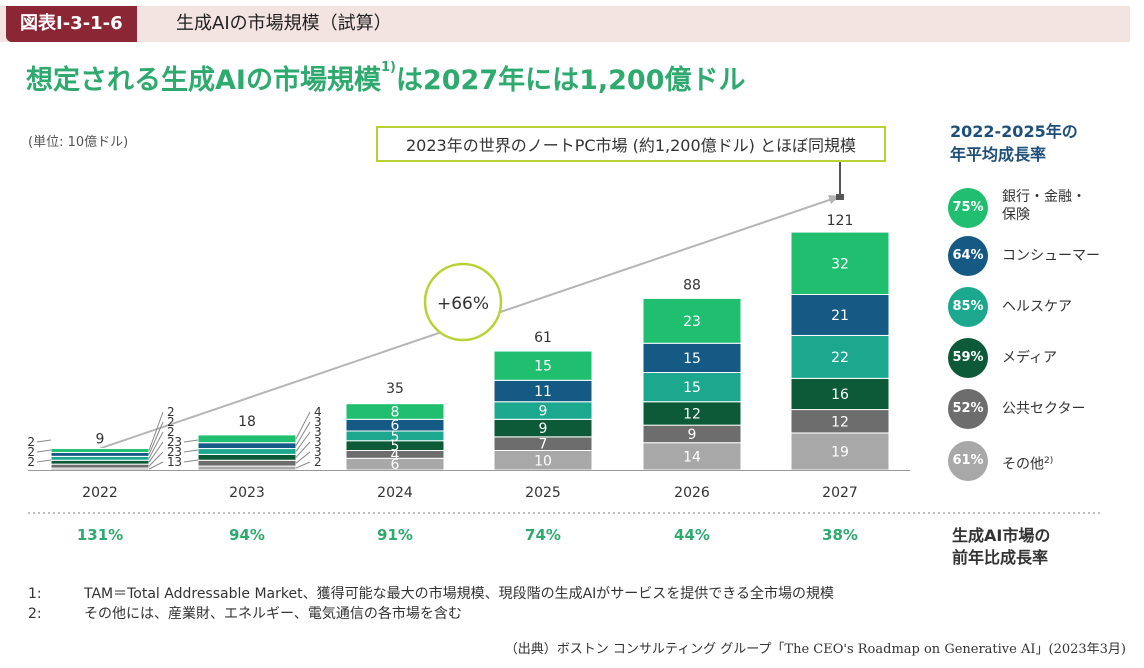 The image size is (1144, 668). What do you see at coordinates (395, 389) in the screenshot?
I see `total-label-2024: 35` at bounding box center [395, 389].